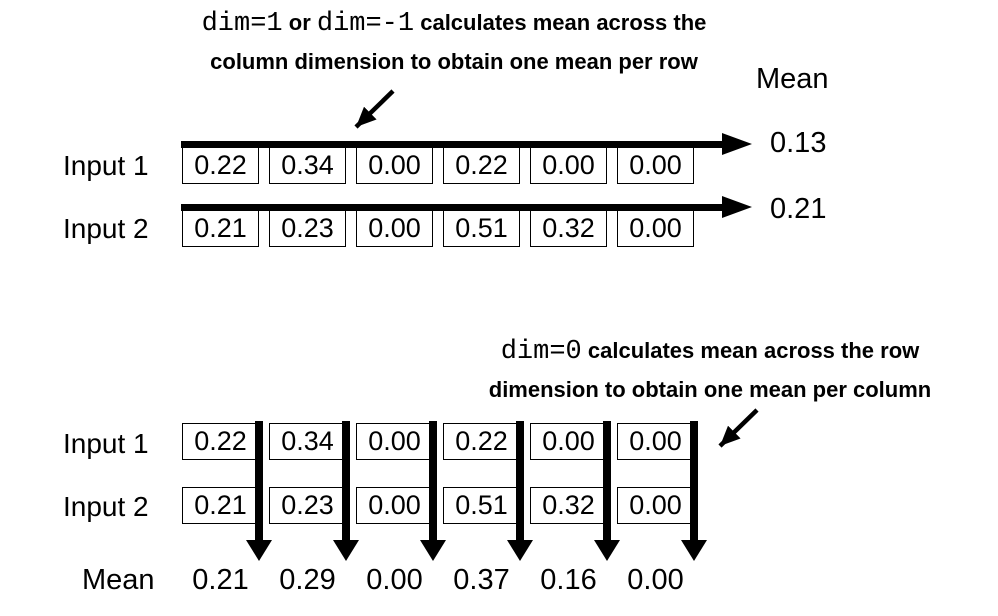 The width and height of the screenshot is (998, 616). What do you see at coordinates (694, 480) in the screenshot?
I see `col6-down-arrow-shaft` at bounding box center [694, 480].